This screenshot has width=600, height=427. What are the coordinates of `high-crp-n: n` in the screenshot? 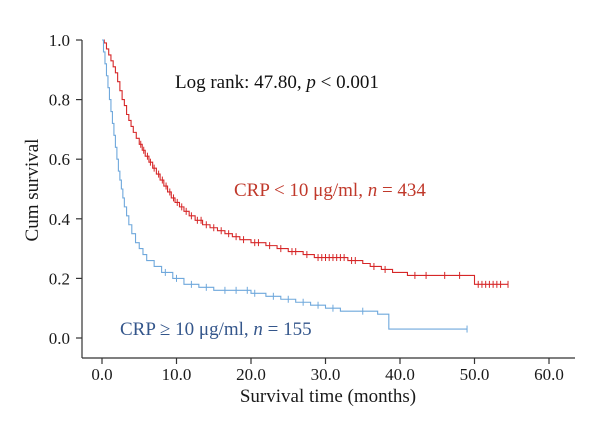 It's located at (258, 329).